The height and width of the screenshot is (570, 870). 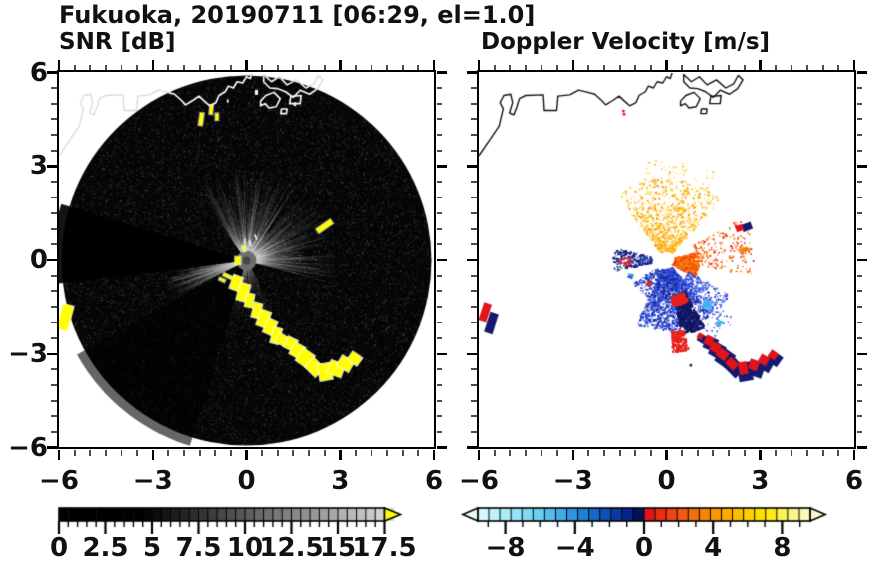 I want to click on snr-colorbar-label: 5, so click(x=152, y=548).